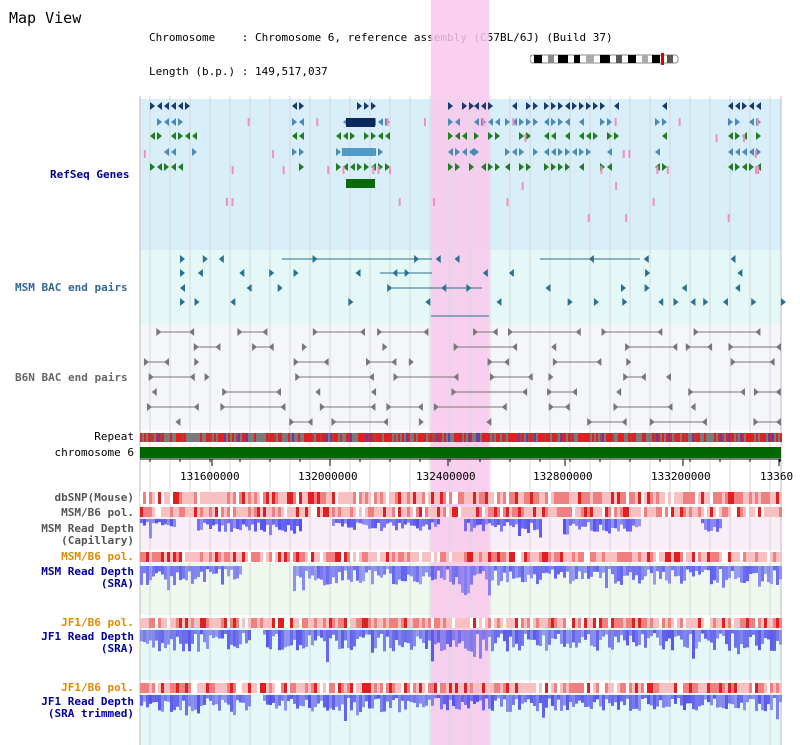 The image size is (800, 745). I want to click on track-label-jf1-depth-trimmed: JF1 Read Depth (SRA trimmed), so click(87, 707).